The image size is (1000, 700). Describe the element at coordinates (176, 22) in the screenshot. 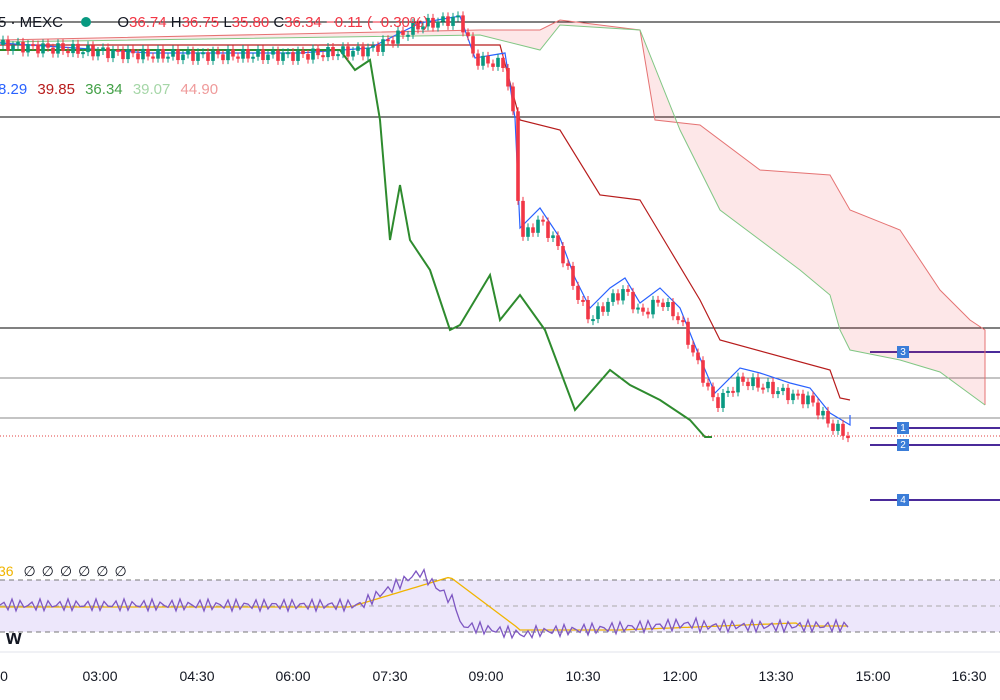

I see `high-label: H` at that location.